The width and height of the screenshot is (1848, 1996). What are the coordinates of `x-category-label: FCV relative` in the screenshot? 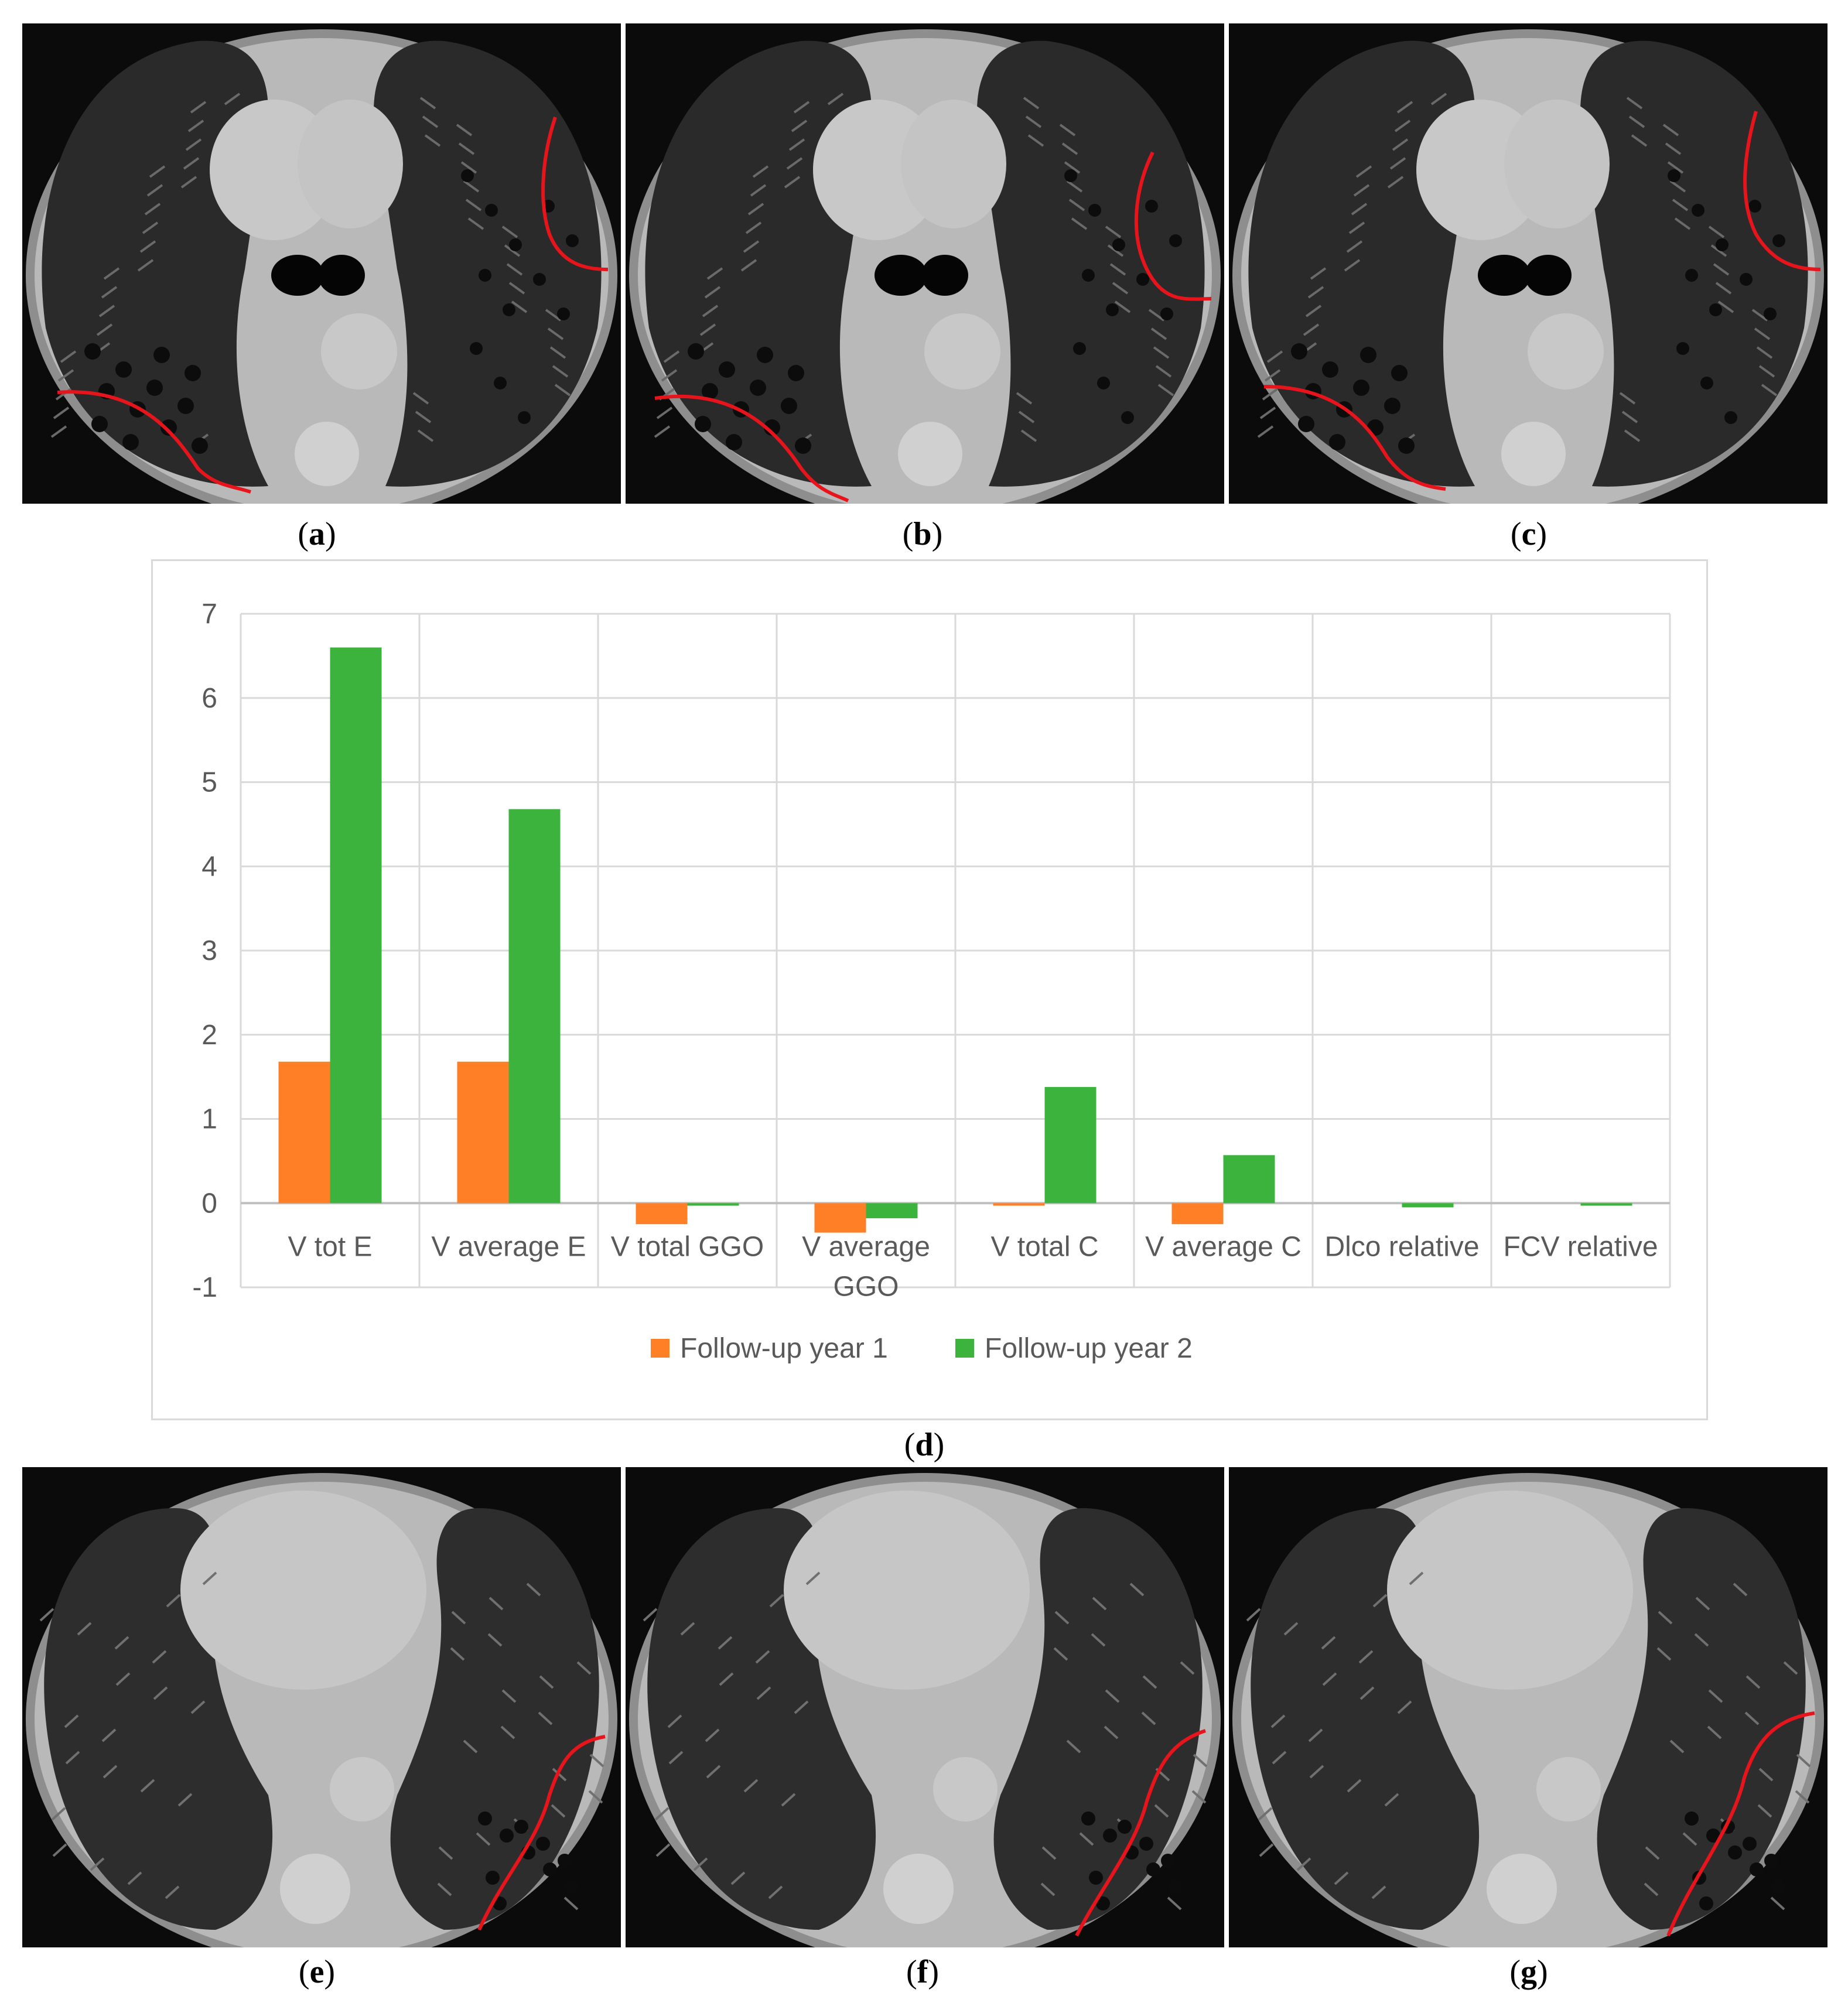 It's located at (1581, 1246).